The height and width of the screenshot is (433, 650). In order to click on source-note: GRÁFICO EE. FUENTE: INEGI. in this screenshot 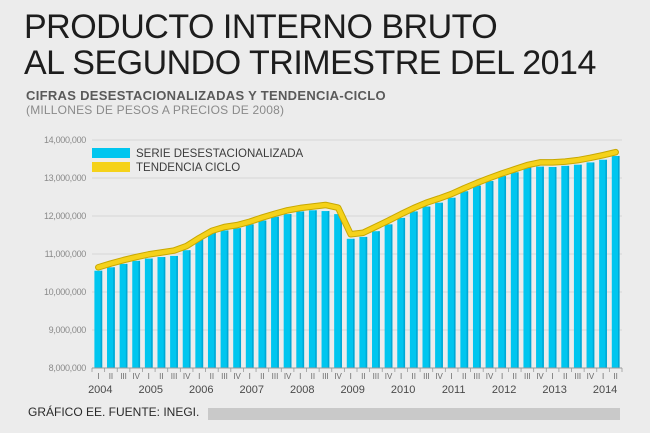, I will do `click(114, 412)`.